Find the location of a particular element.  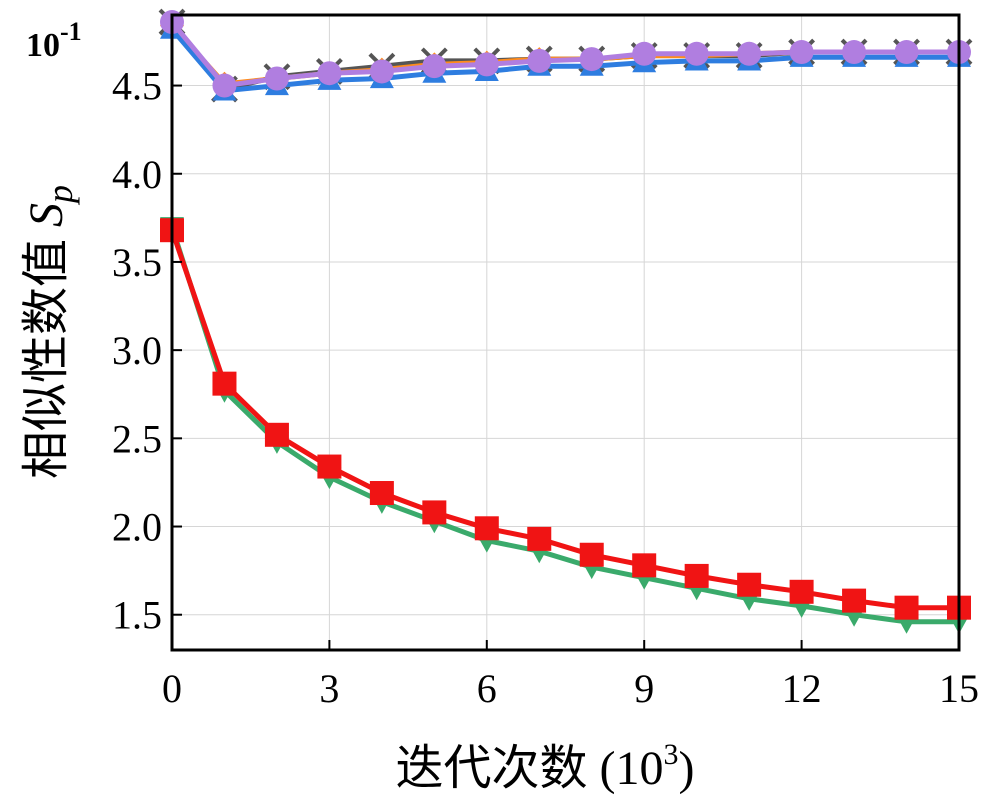

x-axis-title: 迭代次数 (103) is located at coordinates (545, 766).